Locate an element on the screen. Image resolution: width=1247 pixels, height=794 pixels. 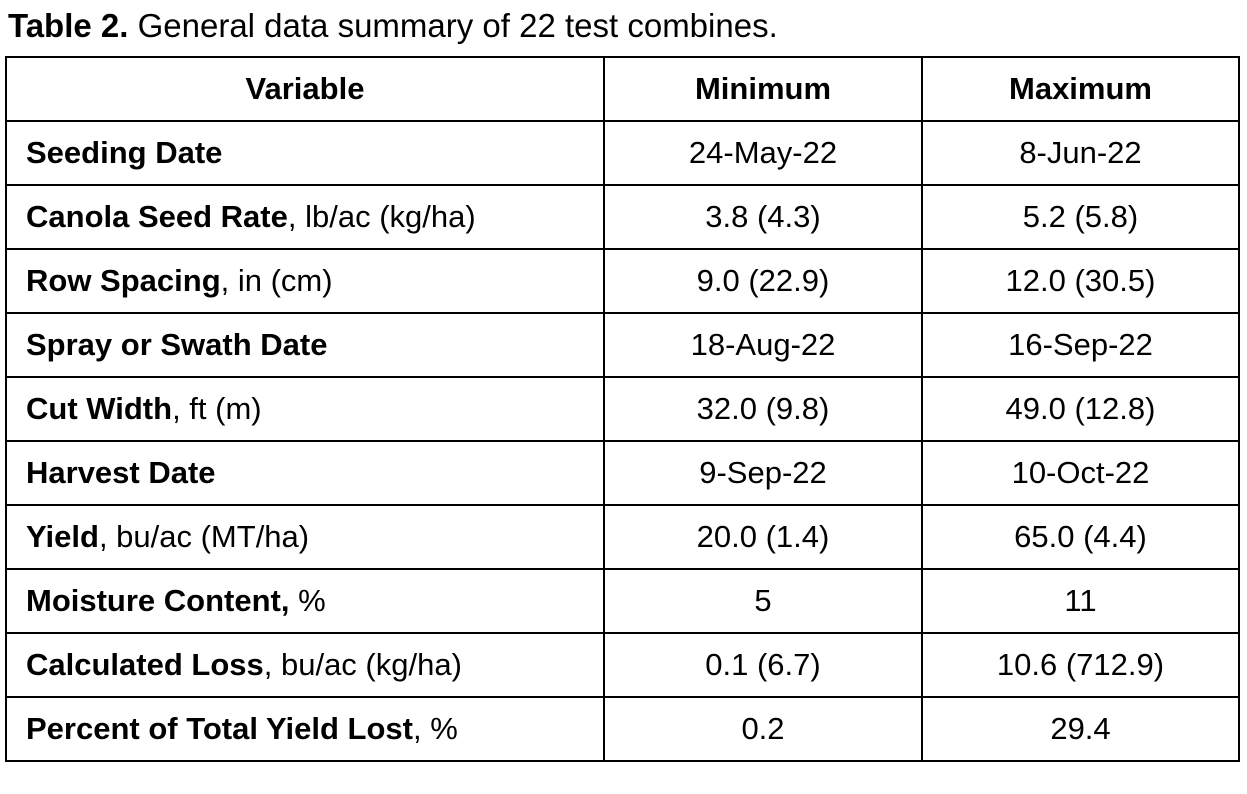
variable-unit: , % is located at coordinates (435, 728).